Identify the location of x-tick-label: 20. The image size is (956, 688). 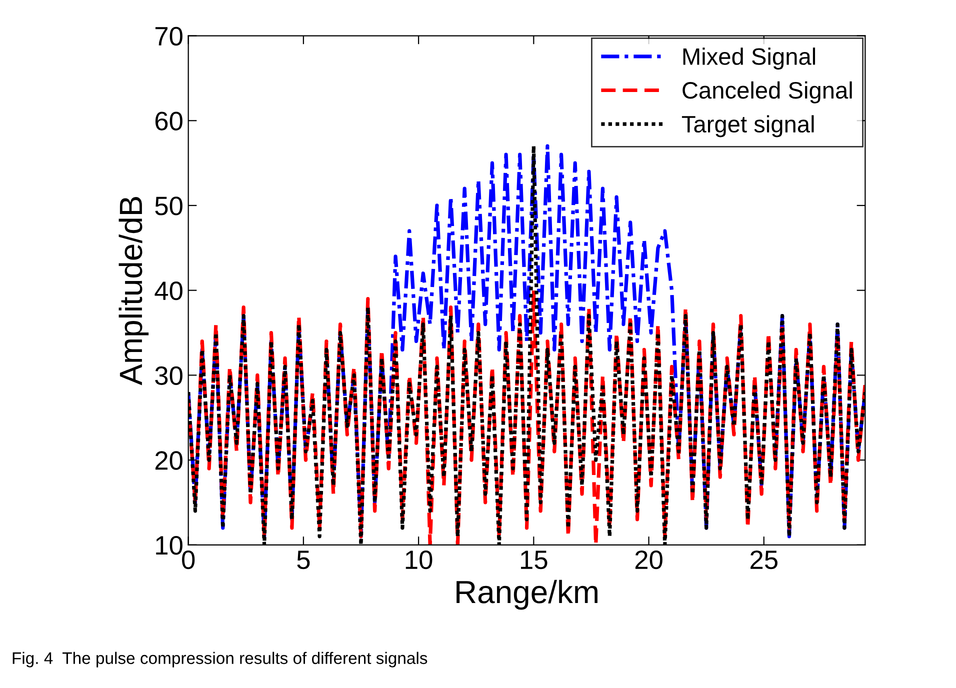
(648, 560).